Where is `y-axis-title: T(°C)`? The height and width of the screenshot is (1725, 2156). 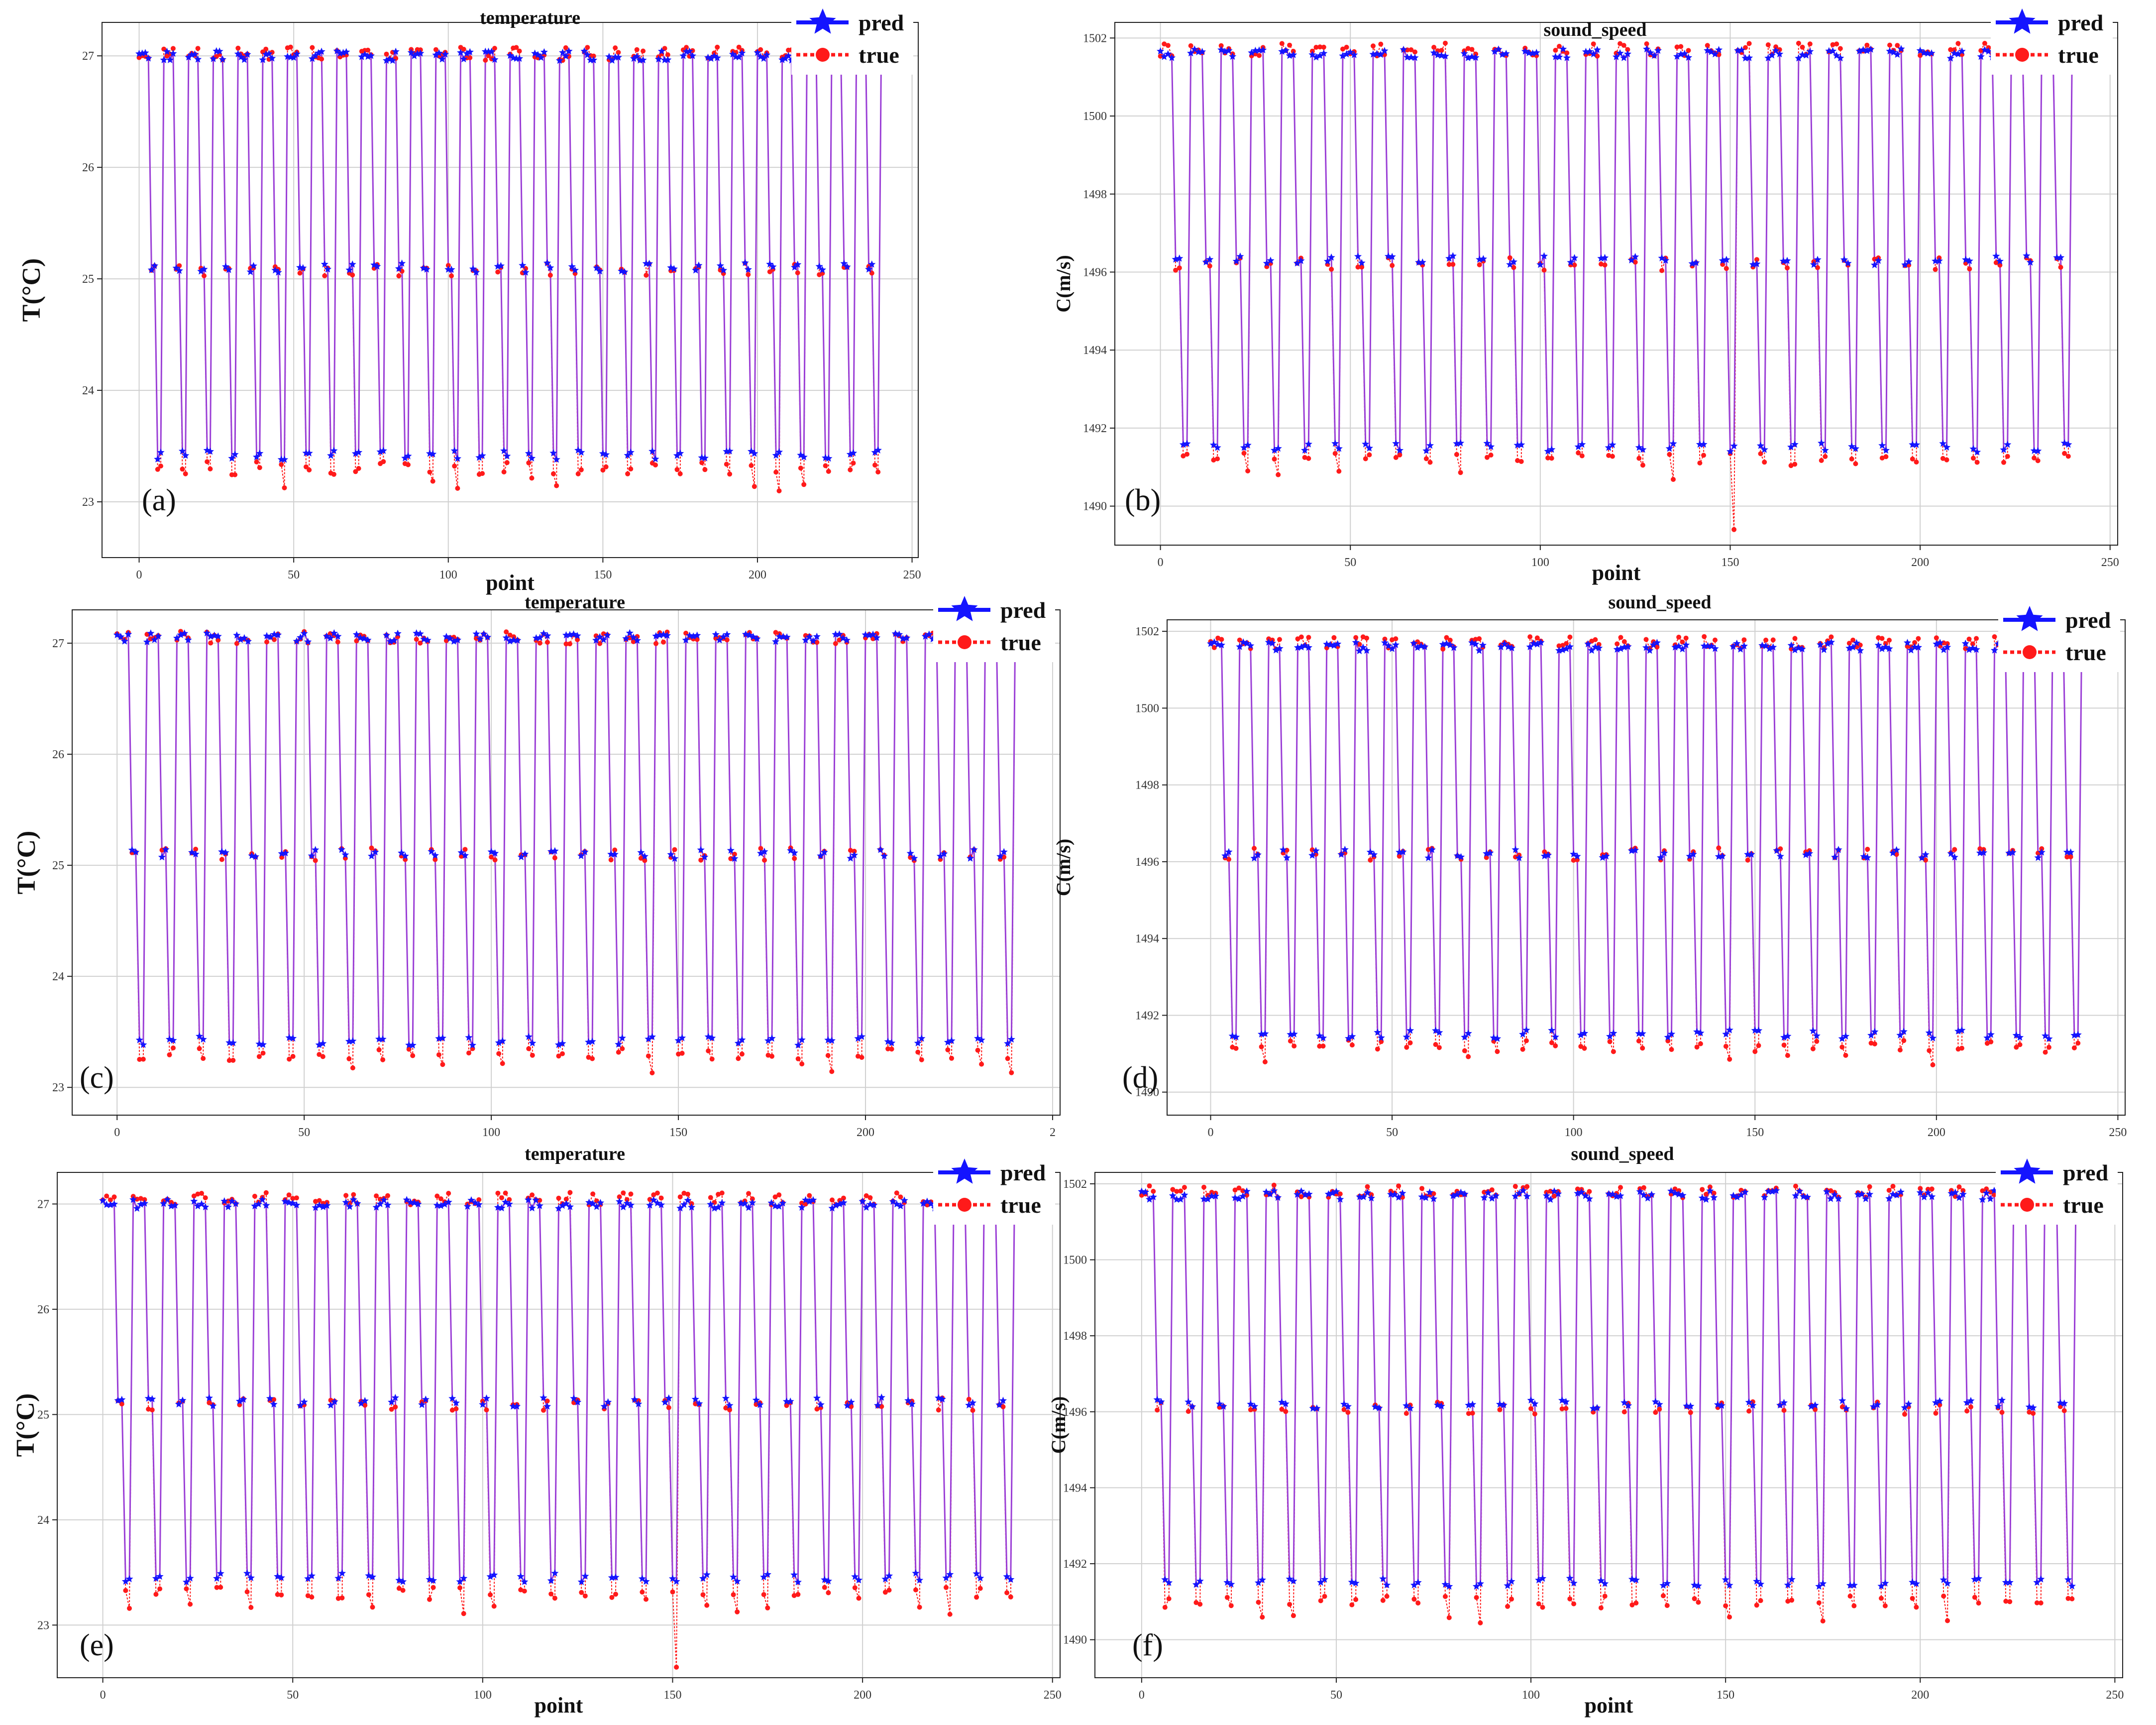
y-axis-title: T(°C) is located at coordinates (31, 290).